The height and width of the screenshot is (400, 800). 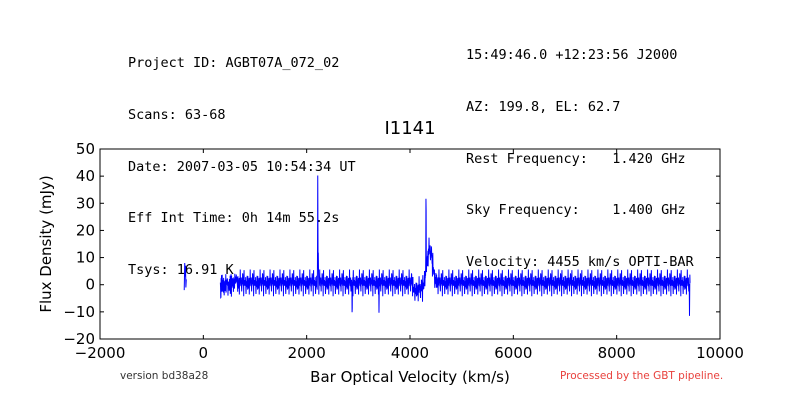 What do you see at coordinates (234, 218) in the screenshot?
I see `header-eff-int-time: Eff Int Time: 0h 14m 55.2s` at bounding box center [234, 218].